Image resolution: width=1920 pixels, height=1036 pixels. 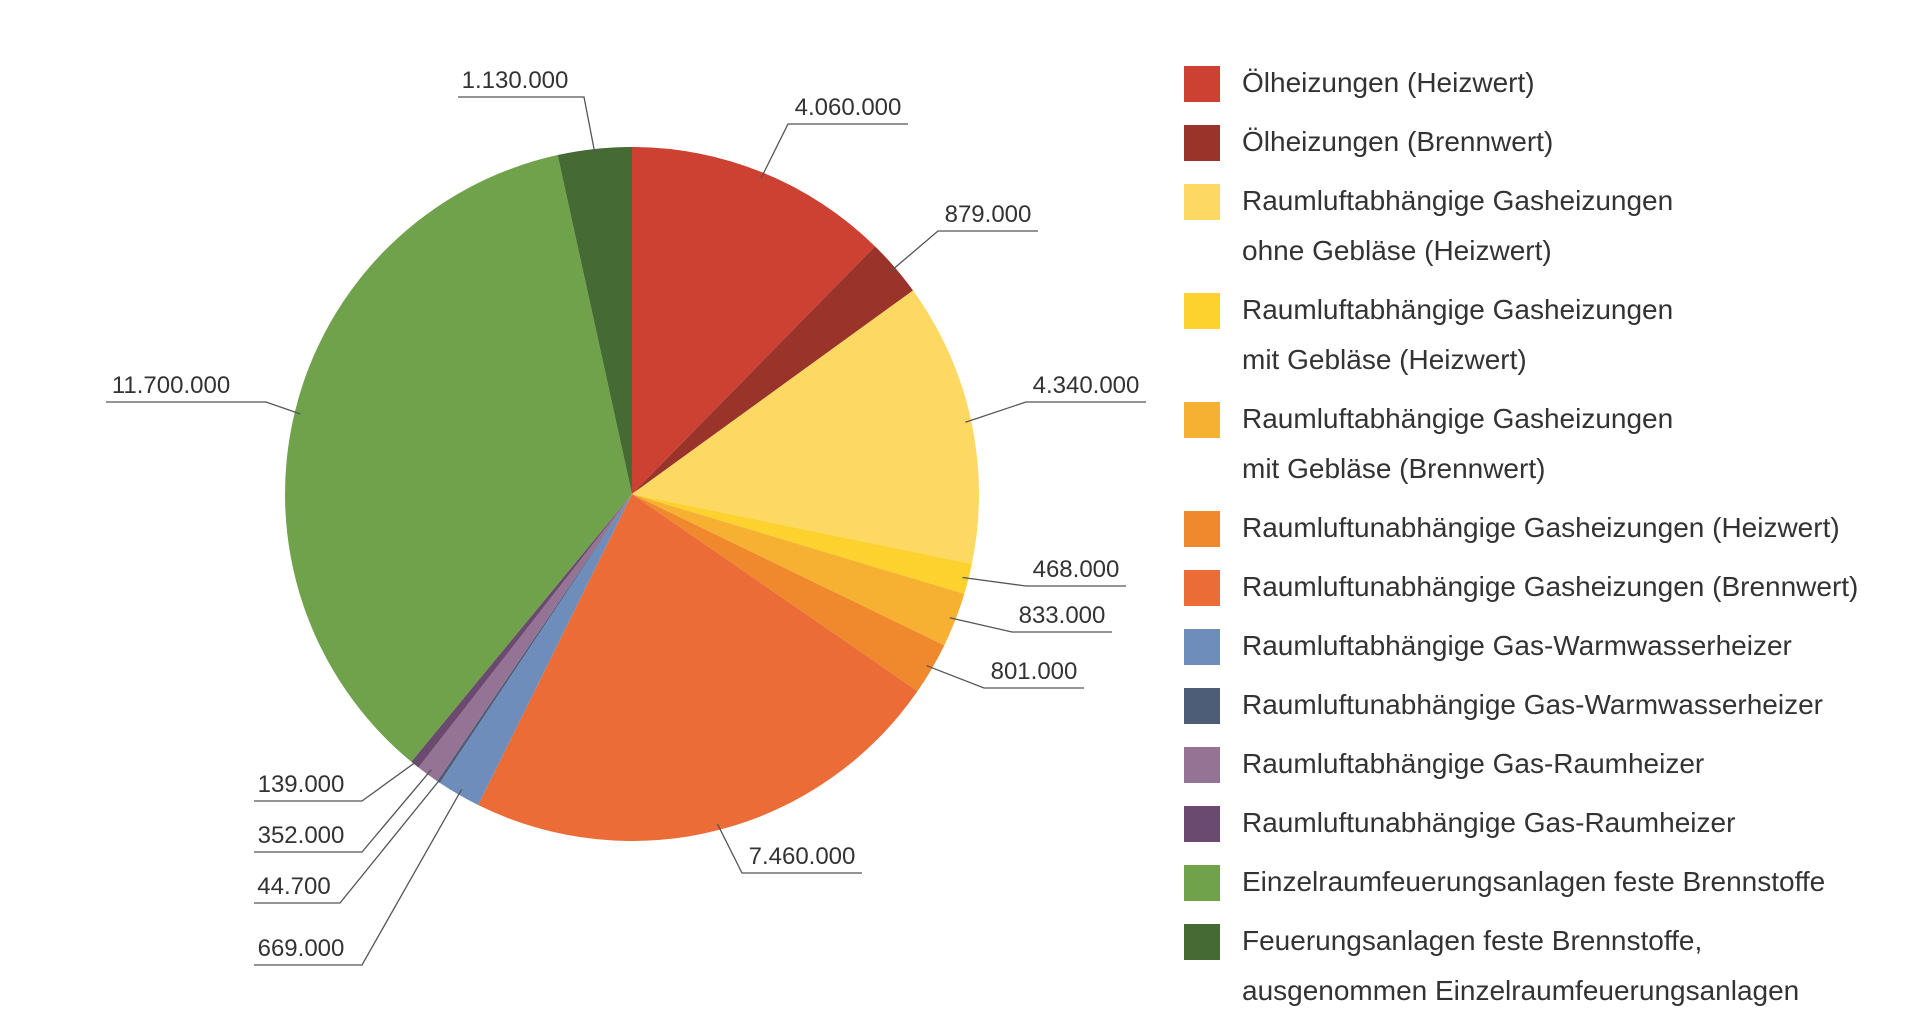 What do you see at coordinates (301, 948) in the screenshot?
I see `data-label-8: 669.000` at bounding box center [301, 948].